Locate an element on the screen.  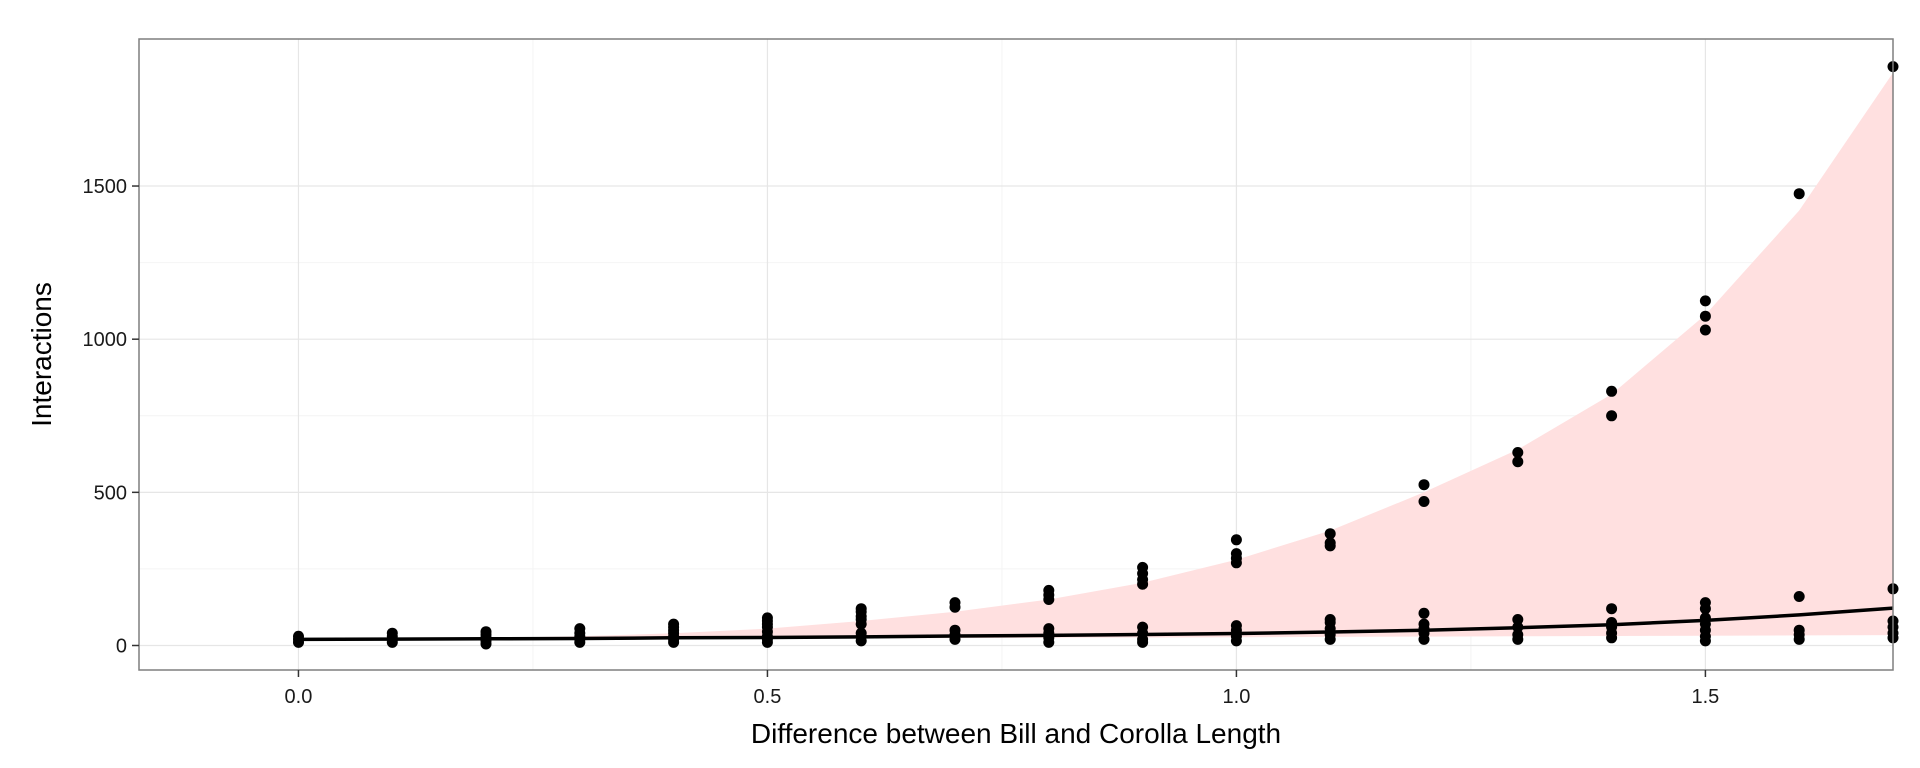
x-tick-label: 1.5 is located at coordinates (1706, 697).